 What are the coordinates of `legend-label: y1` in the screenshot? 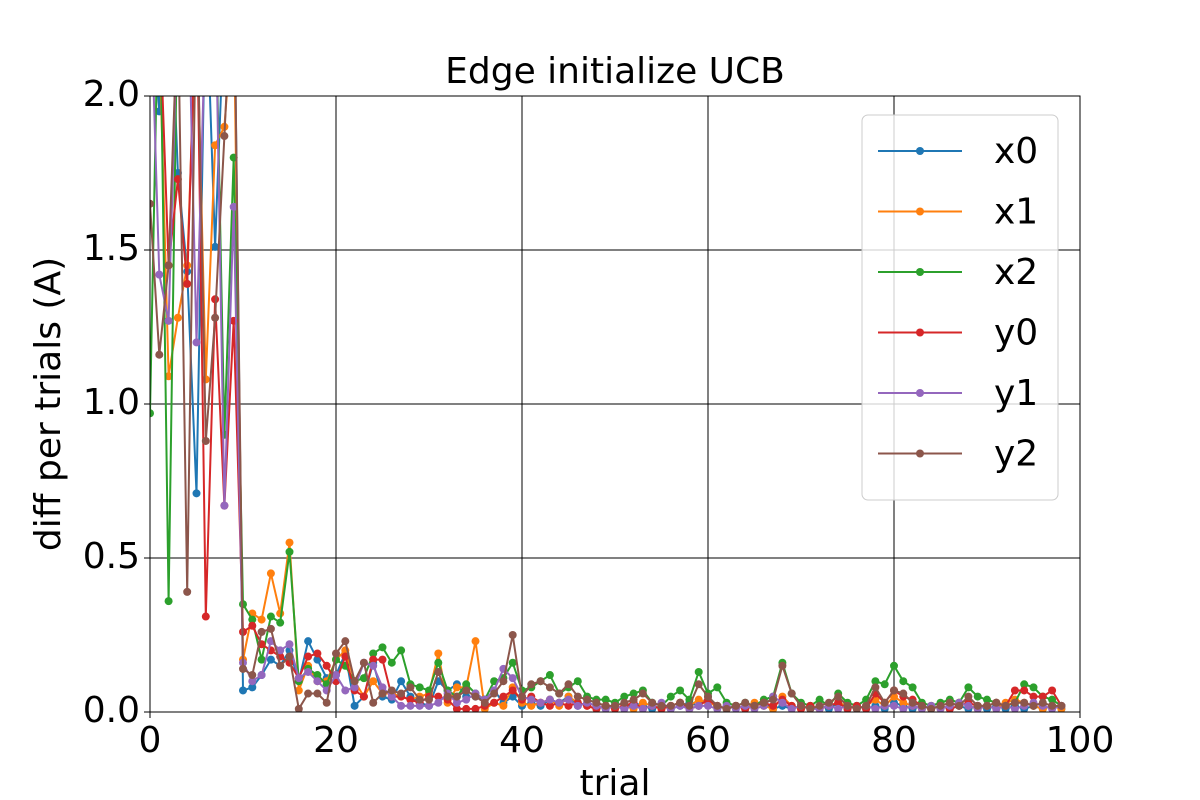 It's located at (1016, 393).